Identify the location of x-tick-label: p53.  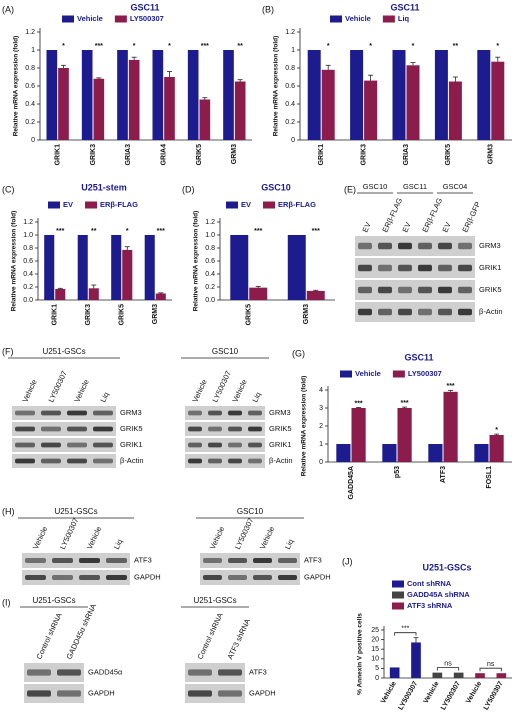
(397, 472).